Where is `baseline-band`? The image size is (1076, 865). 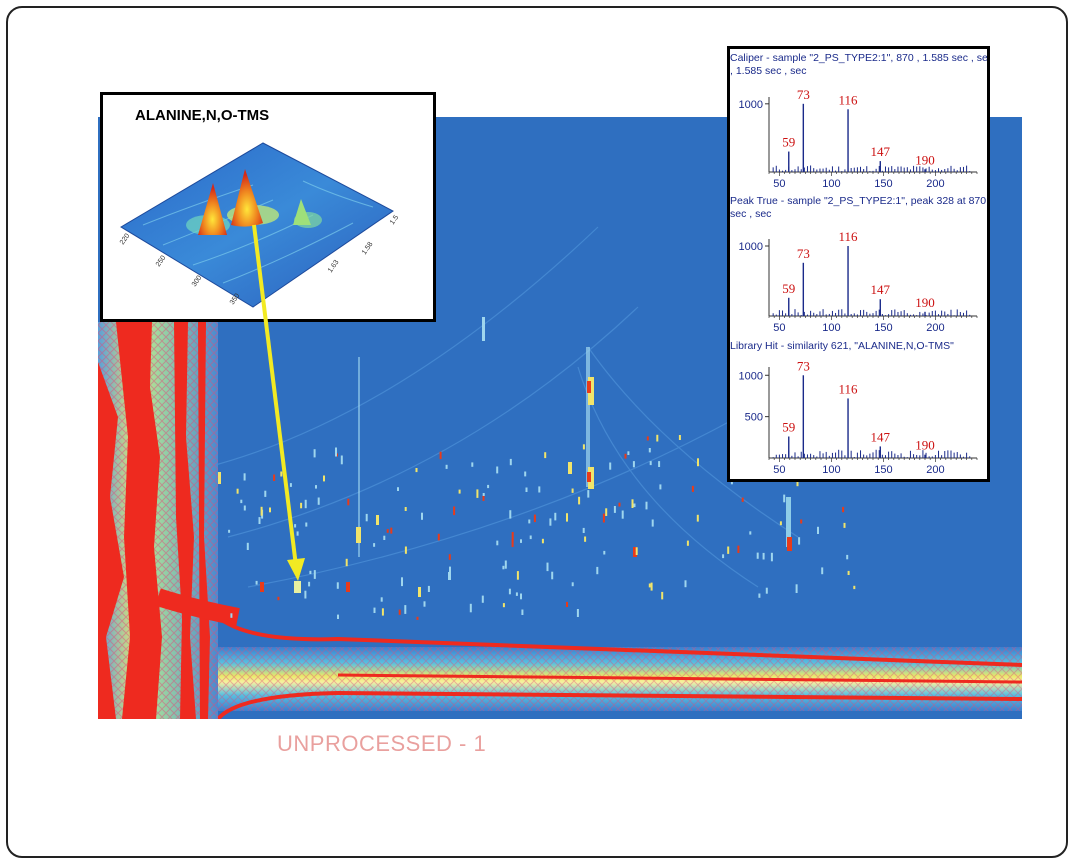 baseline-band is located at coordinates (615, 667).